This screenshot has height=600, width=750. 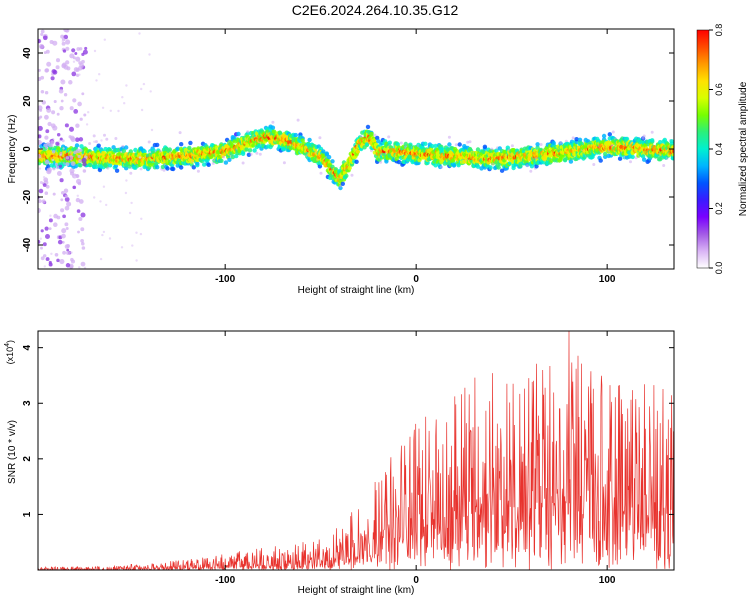 What do you see at coordinates (719, 149) in the screenshot?
I see `colorbar-tick-label: 0.4` at bounding box center [719, 149].